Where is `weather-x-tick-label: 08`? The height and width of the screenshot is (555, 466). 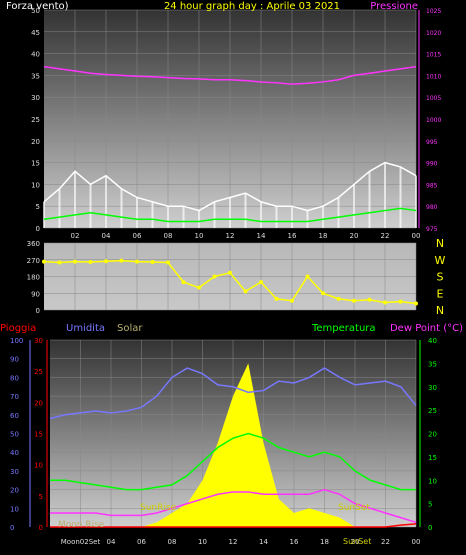 weather-x-tick-label: 08 is located at coordinates (172, 542).